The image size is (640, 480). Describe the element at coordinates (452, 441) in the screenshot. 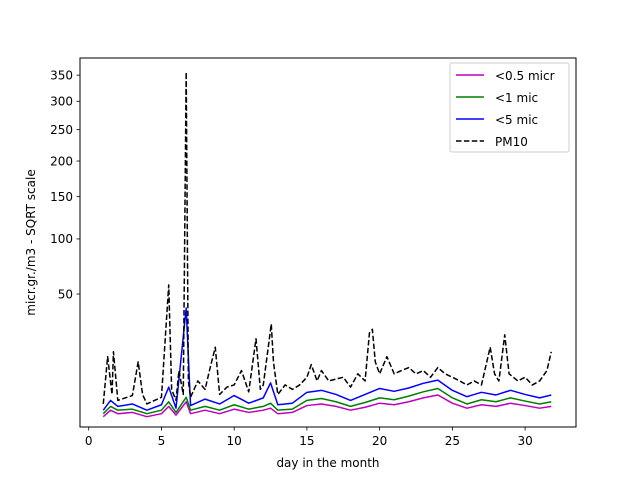

I see `x-tick-label-5: 25` at that location.